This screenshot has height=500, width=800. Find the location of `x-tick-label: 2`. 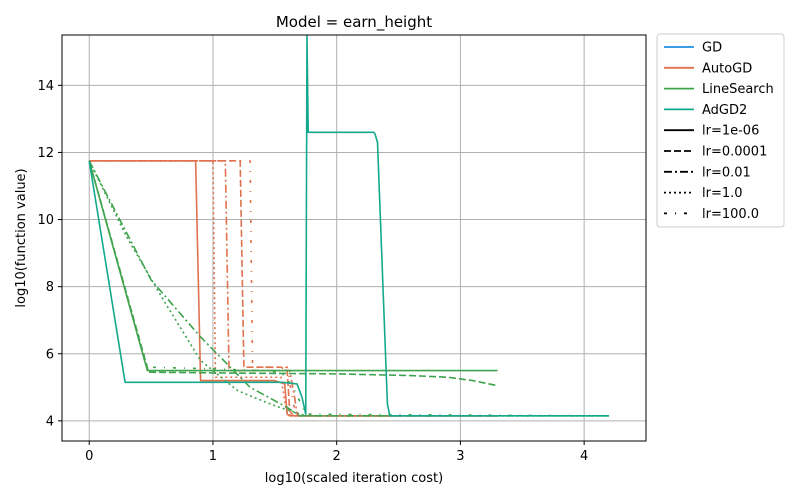

x-tick-label: 2 is located at coordinates (337, 456).